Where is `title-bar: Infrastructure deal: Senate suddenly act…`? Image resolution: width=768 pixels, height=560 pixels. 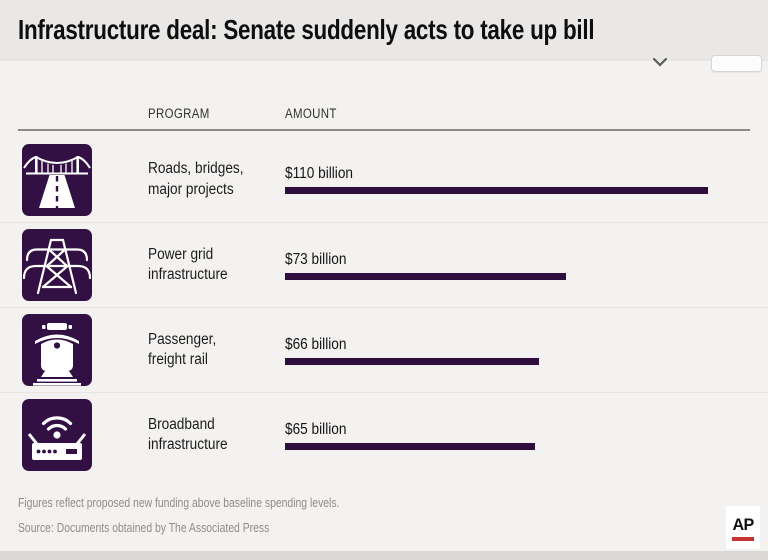 title-bar: Infrastructure deal: Senate suddenly act… is located at coordinates (384, 29).